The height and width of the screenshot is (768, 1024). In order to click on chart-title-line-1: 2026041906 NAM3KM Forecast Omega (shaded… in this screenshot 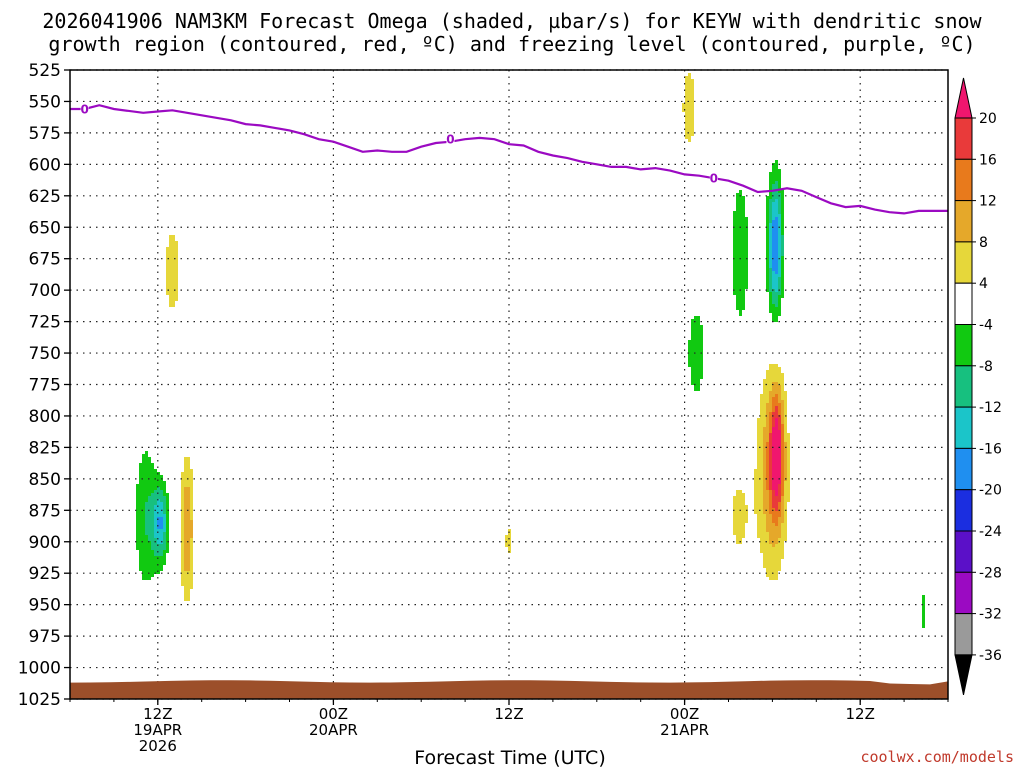, I will do `click(512, 21)`.